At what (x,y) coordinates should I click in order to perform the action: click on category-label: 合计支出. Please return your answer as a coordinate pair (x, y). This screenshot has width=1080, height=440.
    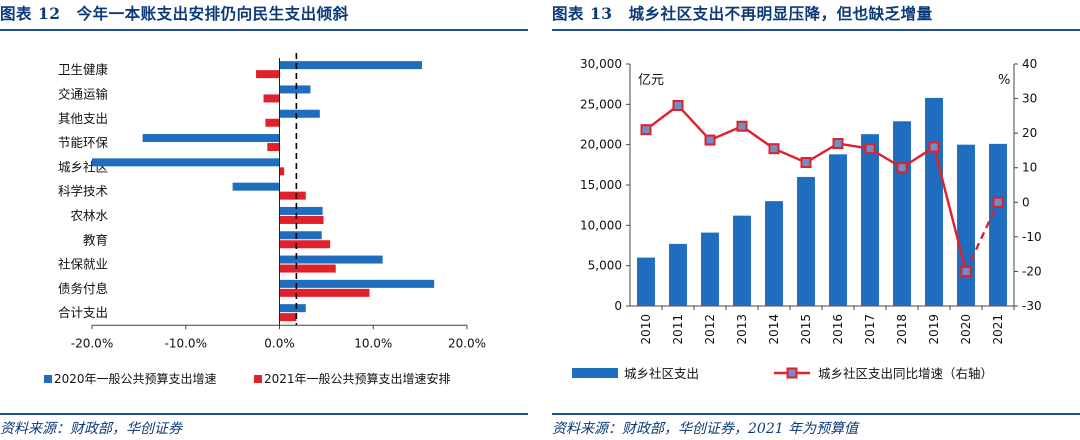
    Looking at the image, I should click on (83, 312).